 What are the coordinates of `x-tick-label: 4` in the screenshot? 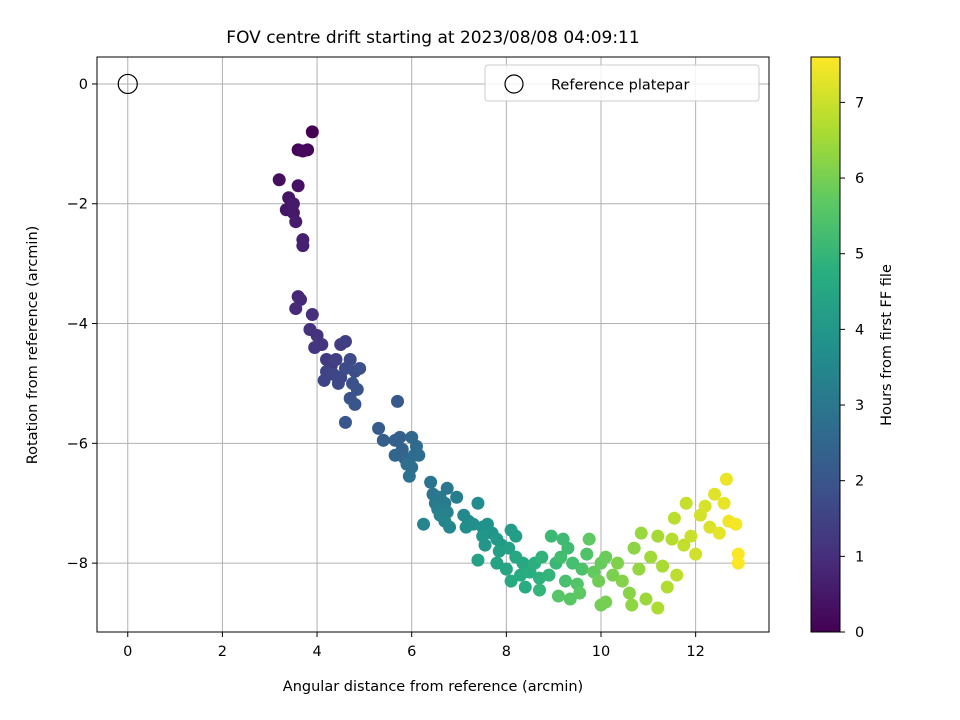 It's located at (316, 652).